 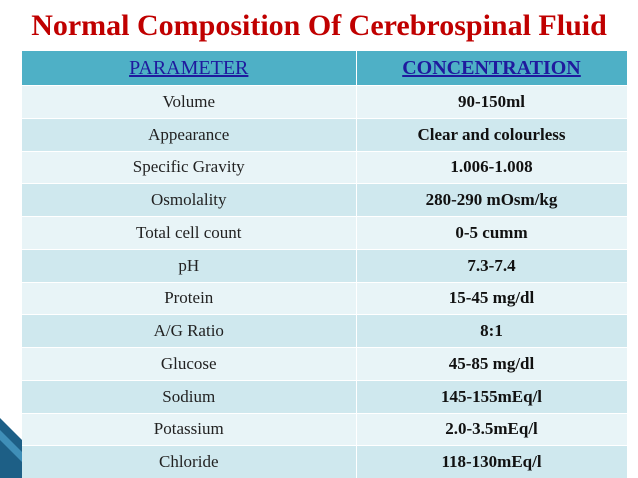 What do you see at coordinates (492, 68) in the screenshot?
I see `header-concentration: CONCENTRATION` at bounding box center [492, 68].